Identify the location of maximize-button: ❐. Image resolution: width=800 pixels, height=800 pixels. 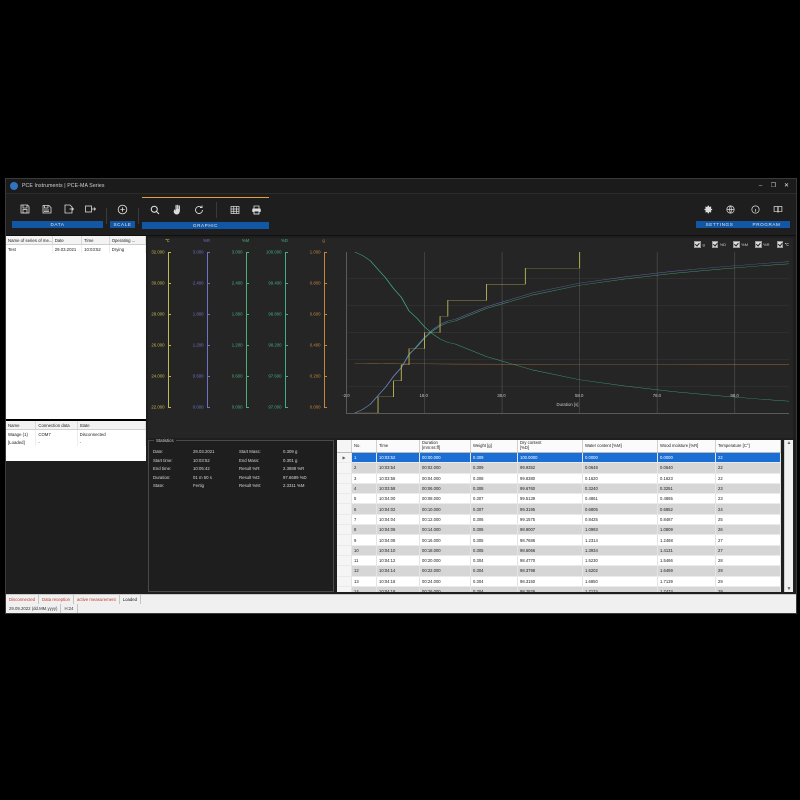
(773, 186).